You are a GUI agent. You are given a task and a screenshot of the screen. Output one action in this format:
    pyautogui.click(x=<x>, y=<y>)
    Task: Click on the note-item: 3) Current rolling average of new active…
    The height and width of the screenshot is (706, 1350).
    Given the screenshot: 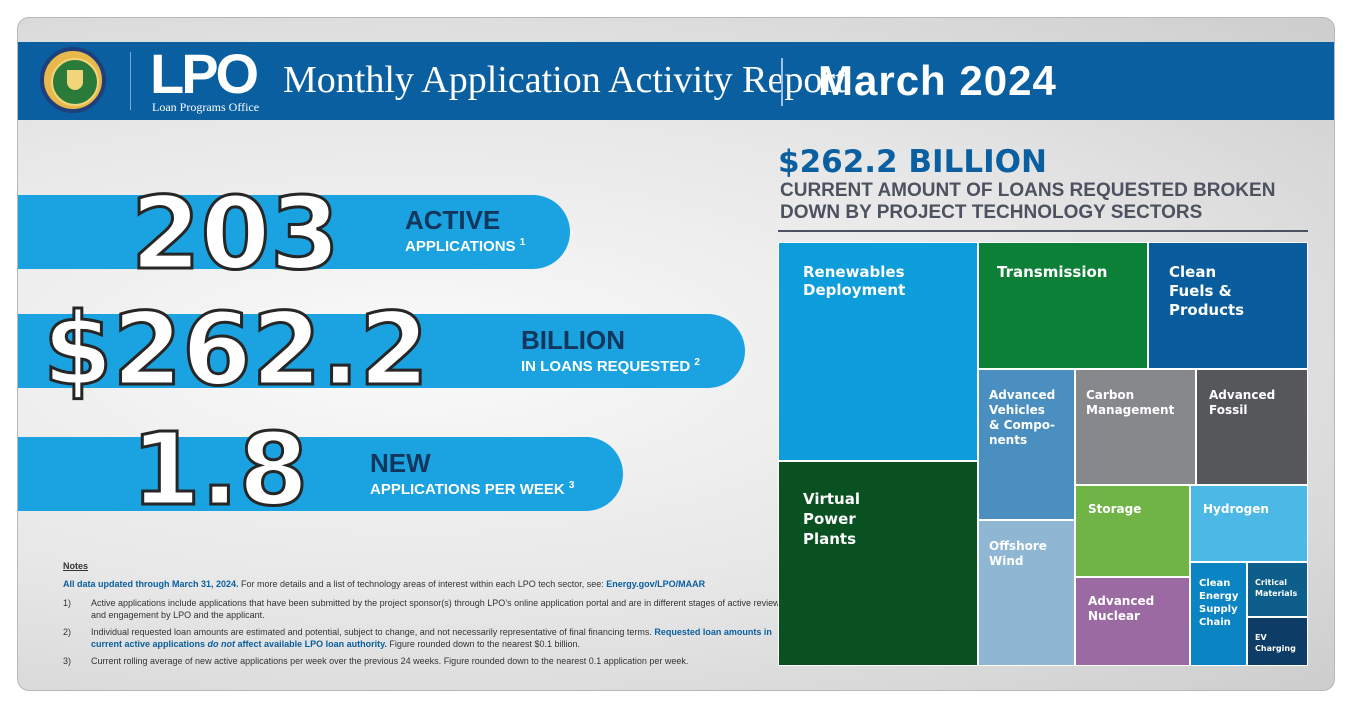 What is the action you would take?
    pyautogui.click(x=376, y=661)
    